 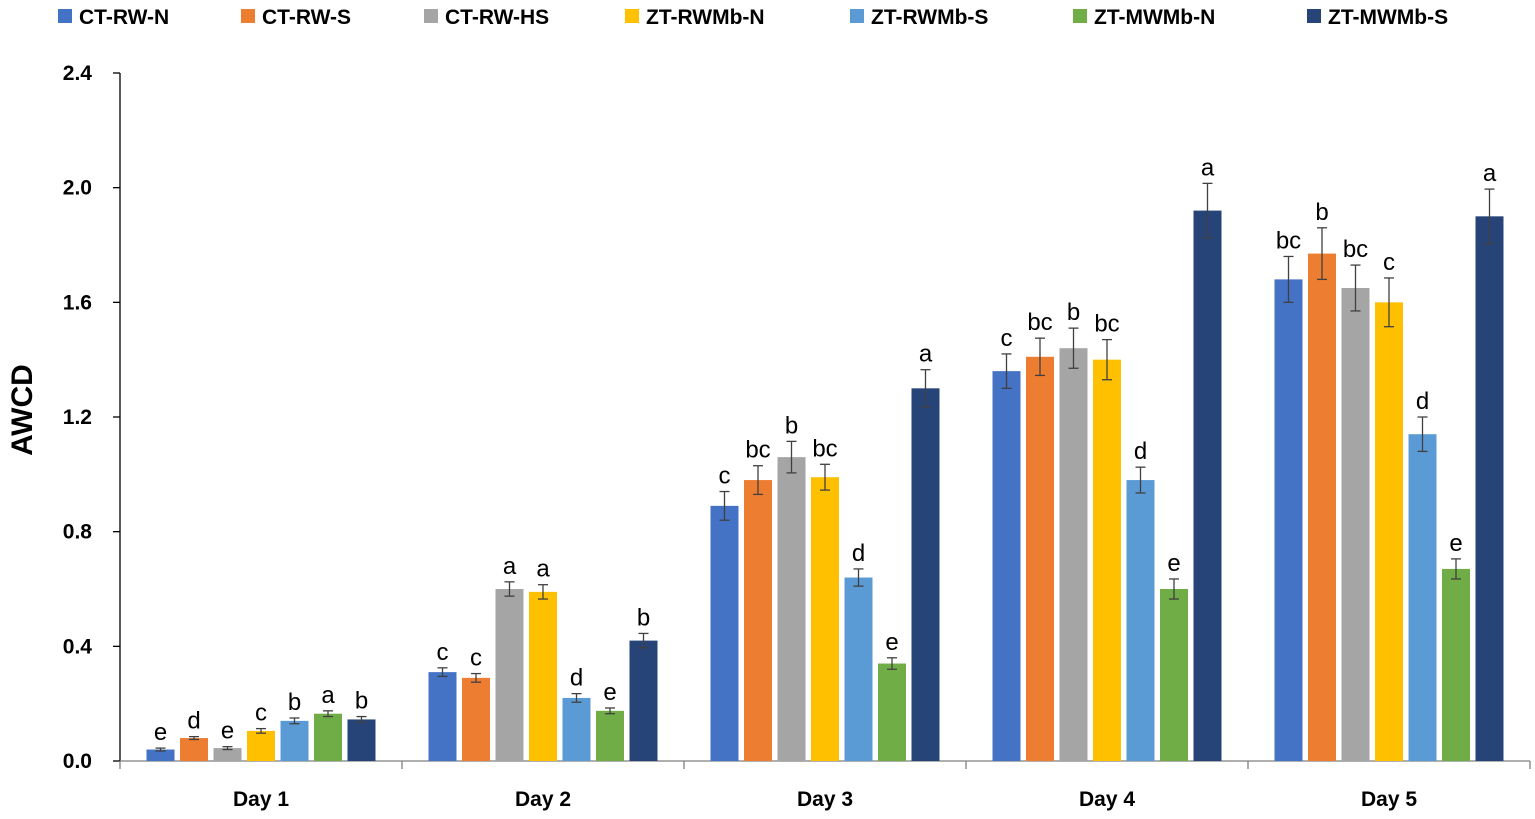 What do you see at coordinates (78, 532) in the screenshot?
I see `y-tick-label: 0.8` at bounding box center [78, 532].